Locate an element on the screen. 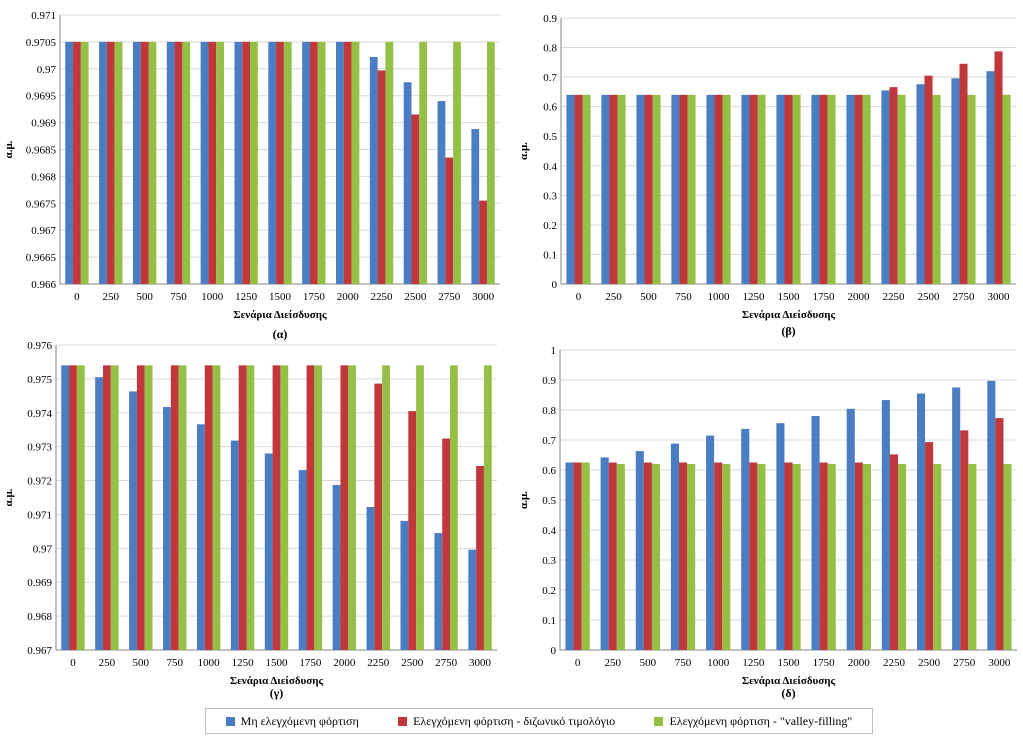 This screenshot has height=747, width=1023. chart2-xtick-label: 750 is located at coordinates (683, 297).